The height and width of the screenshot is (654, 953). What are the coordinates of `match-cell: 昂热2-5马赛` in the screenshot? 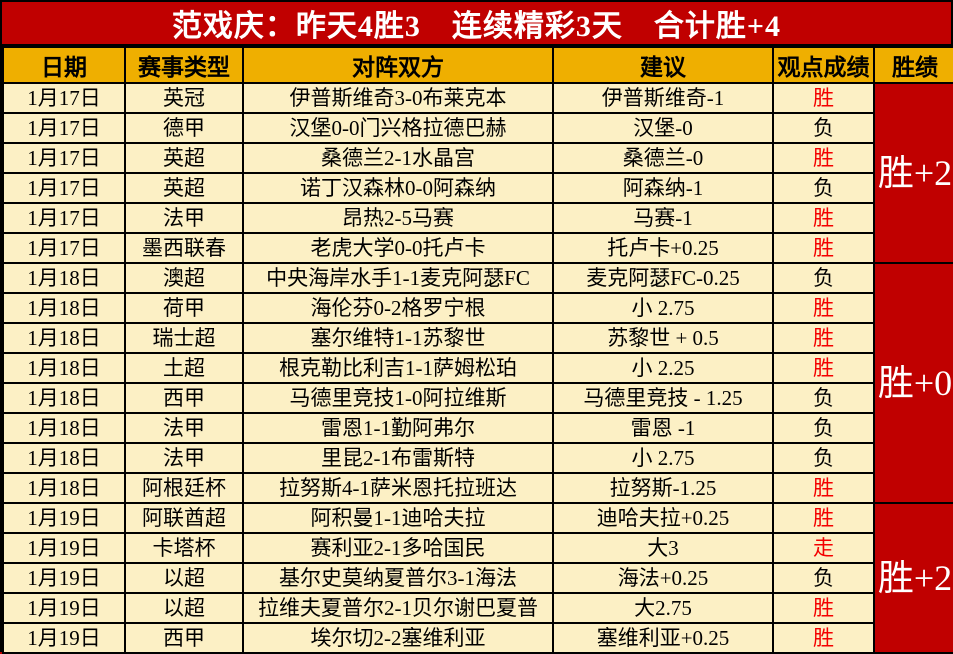 It's located at (398, 218).